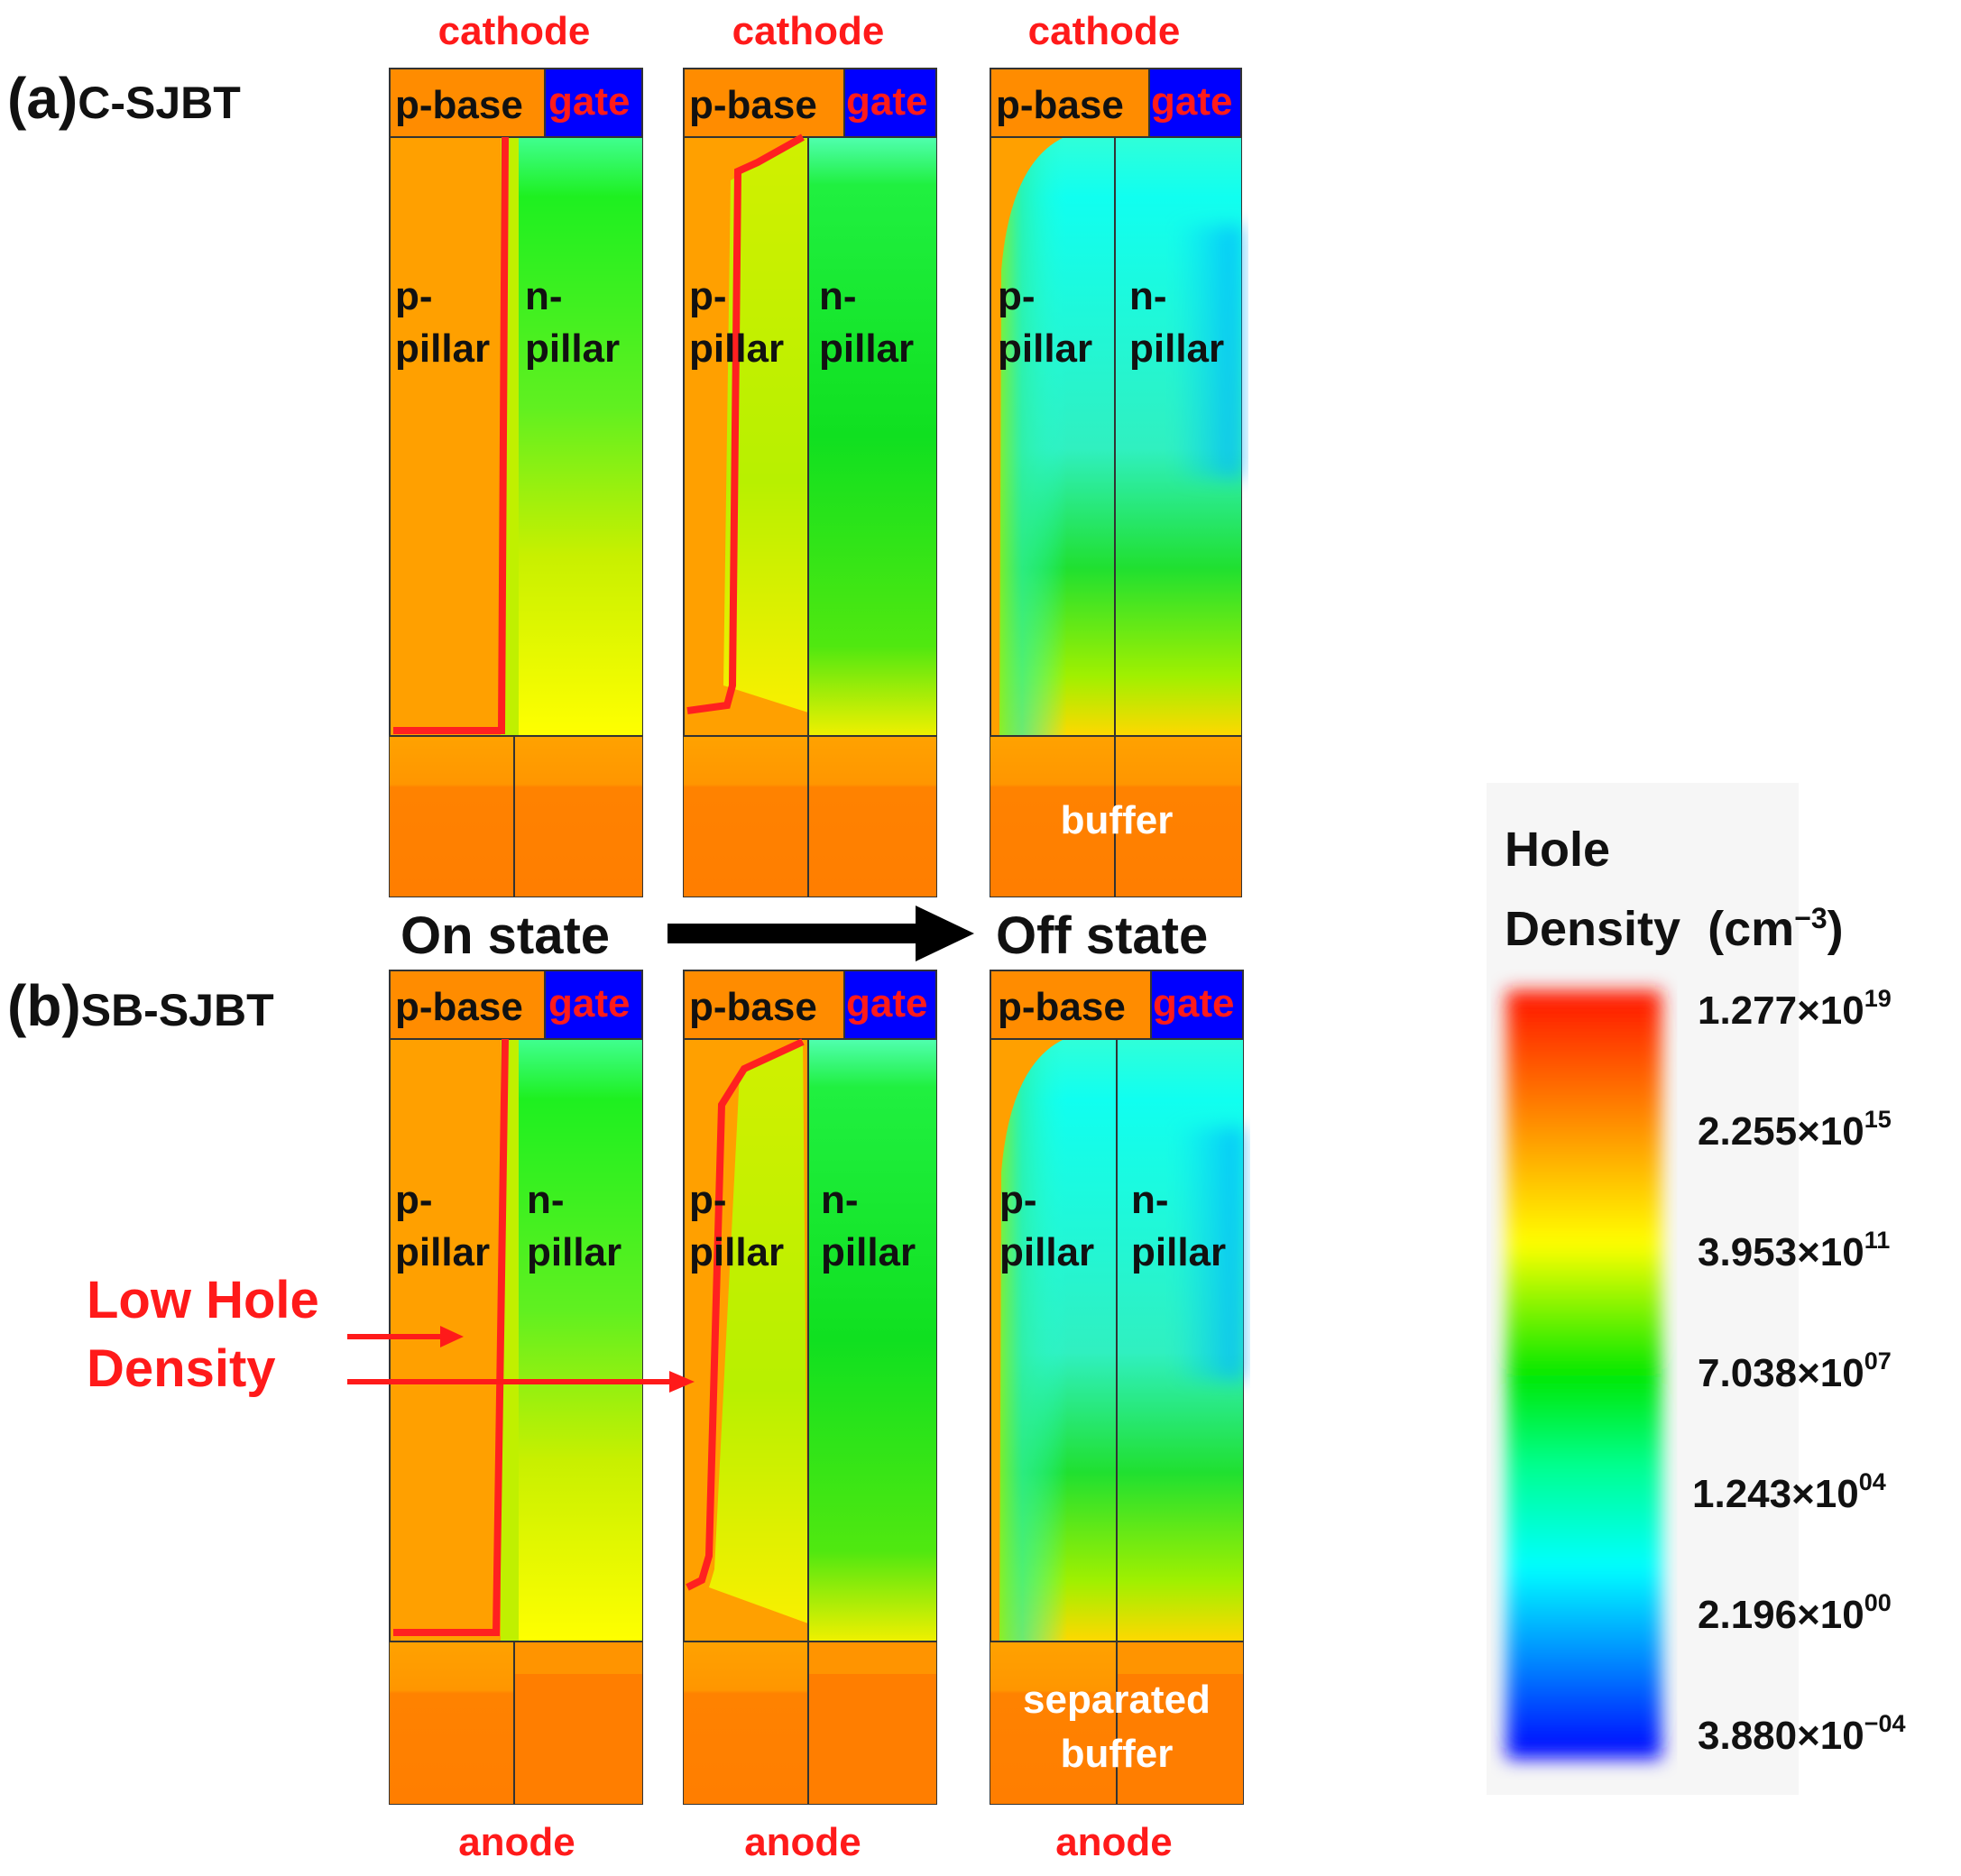 This screenshot has width=1961, height=1876. I want to click on gate-label-a2: gate, so click(887, 101).